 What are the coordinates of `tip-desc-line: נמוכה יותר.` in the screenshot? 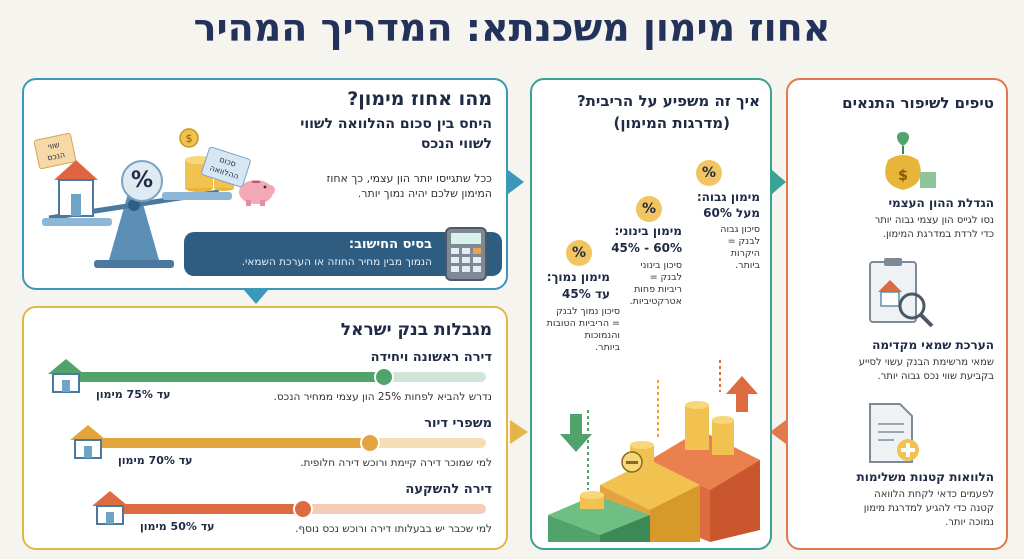 It's located at (969, 522).